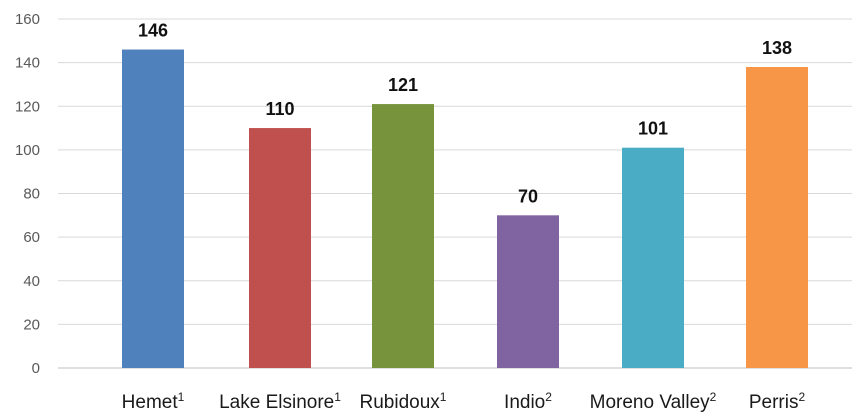  I want to click on data-label: 110, so click(279, 109).